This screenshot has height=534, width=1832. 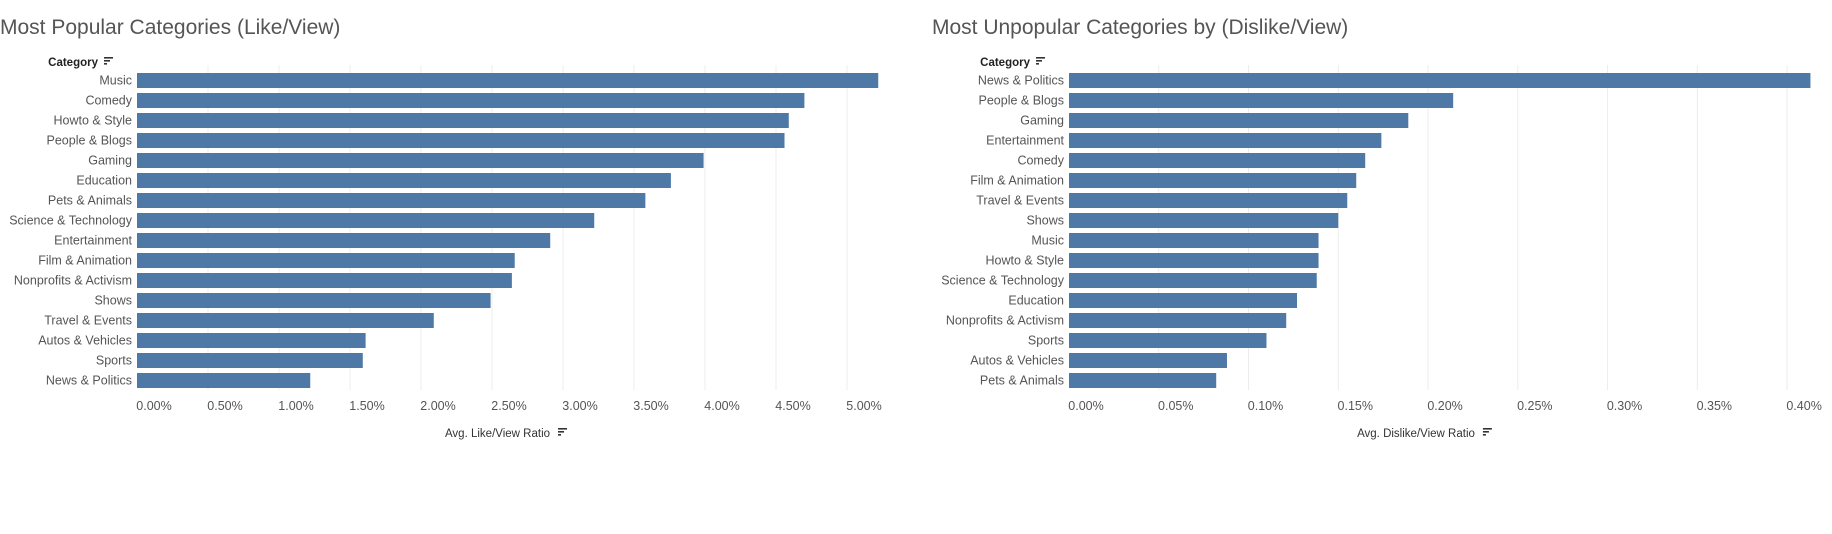 What do you see at coordinates (1714, 406) in the screenshot?
I see `tick-label: 0.35%` at bounding box center [1714, 406].